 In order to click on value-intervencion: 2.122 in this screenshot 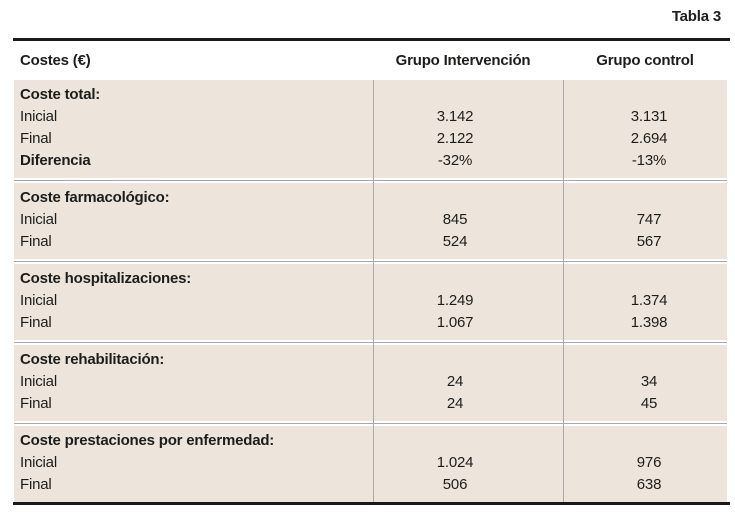, I will do `click(455, 138)`.